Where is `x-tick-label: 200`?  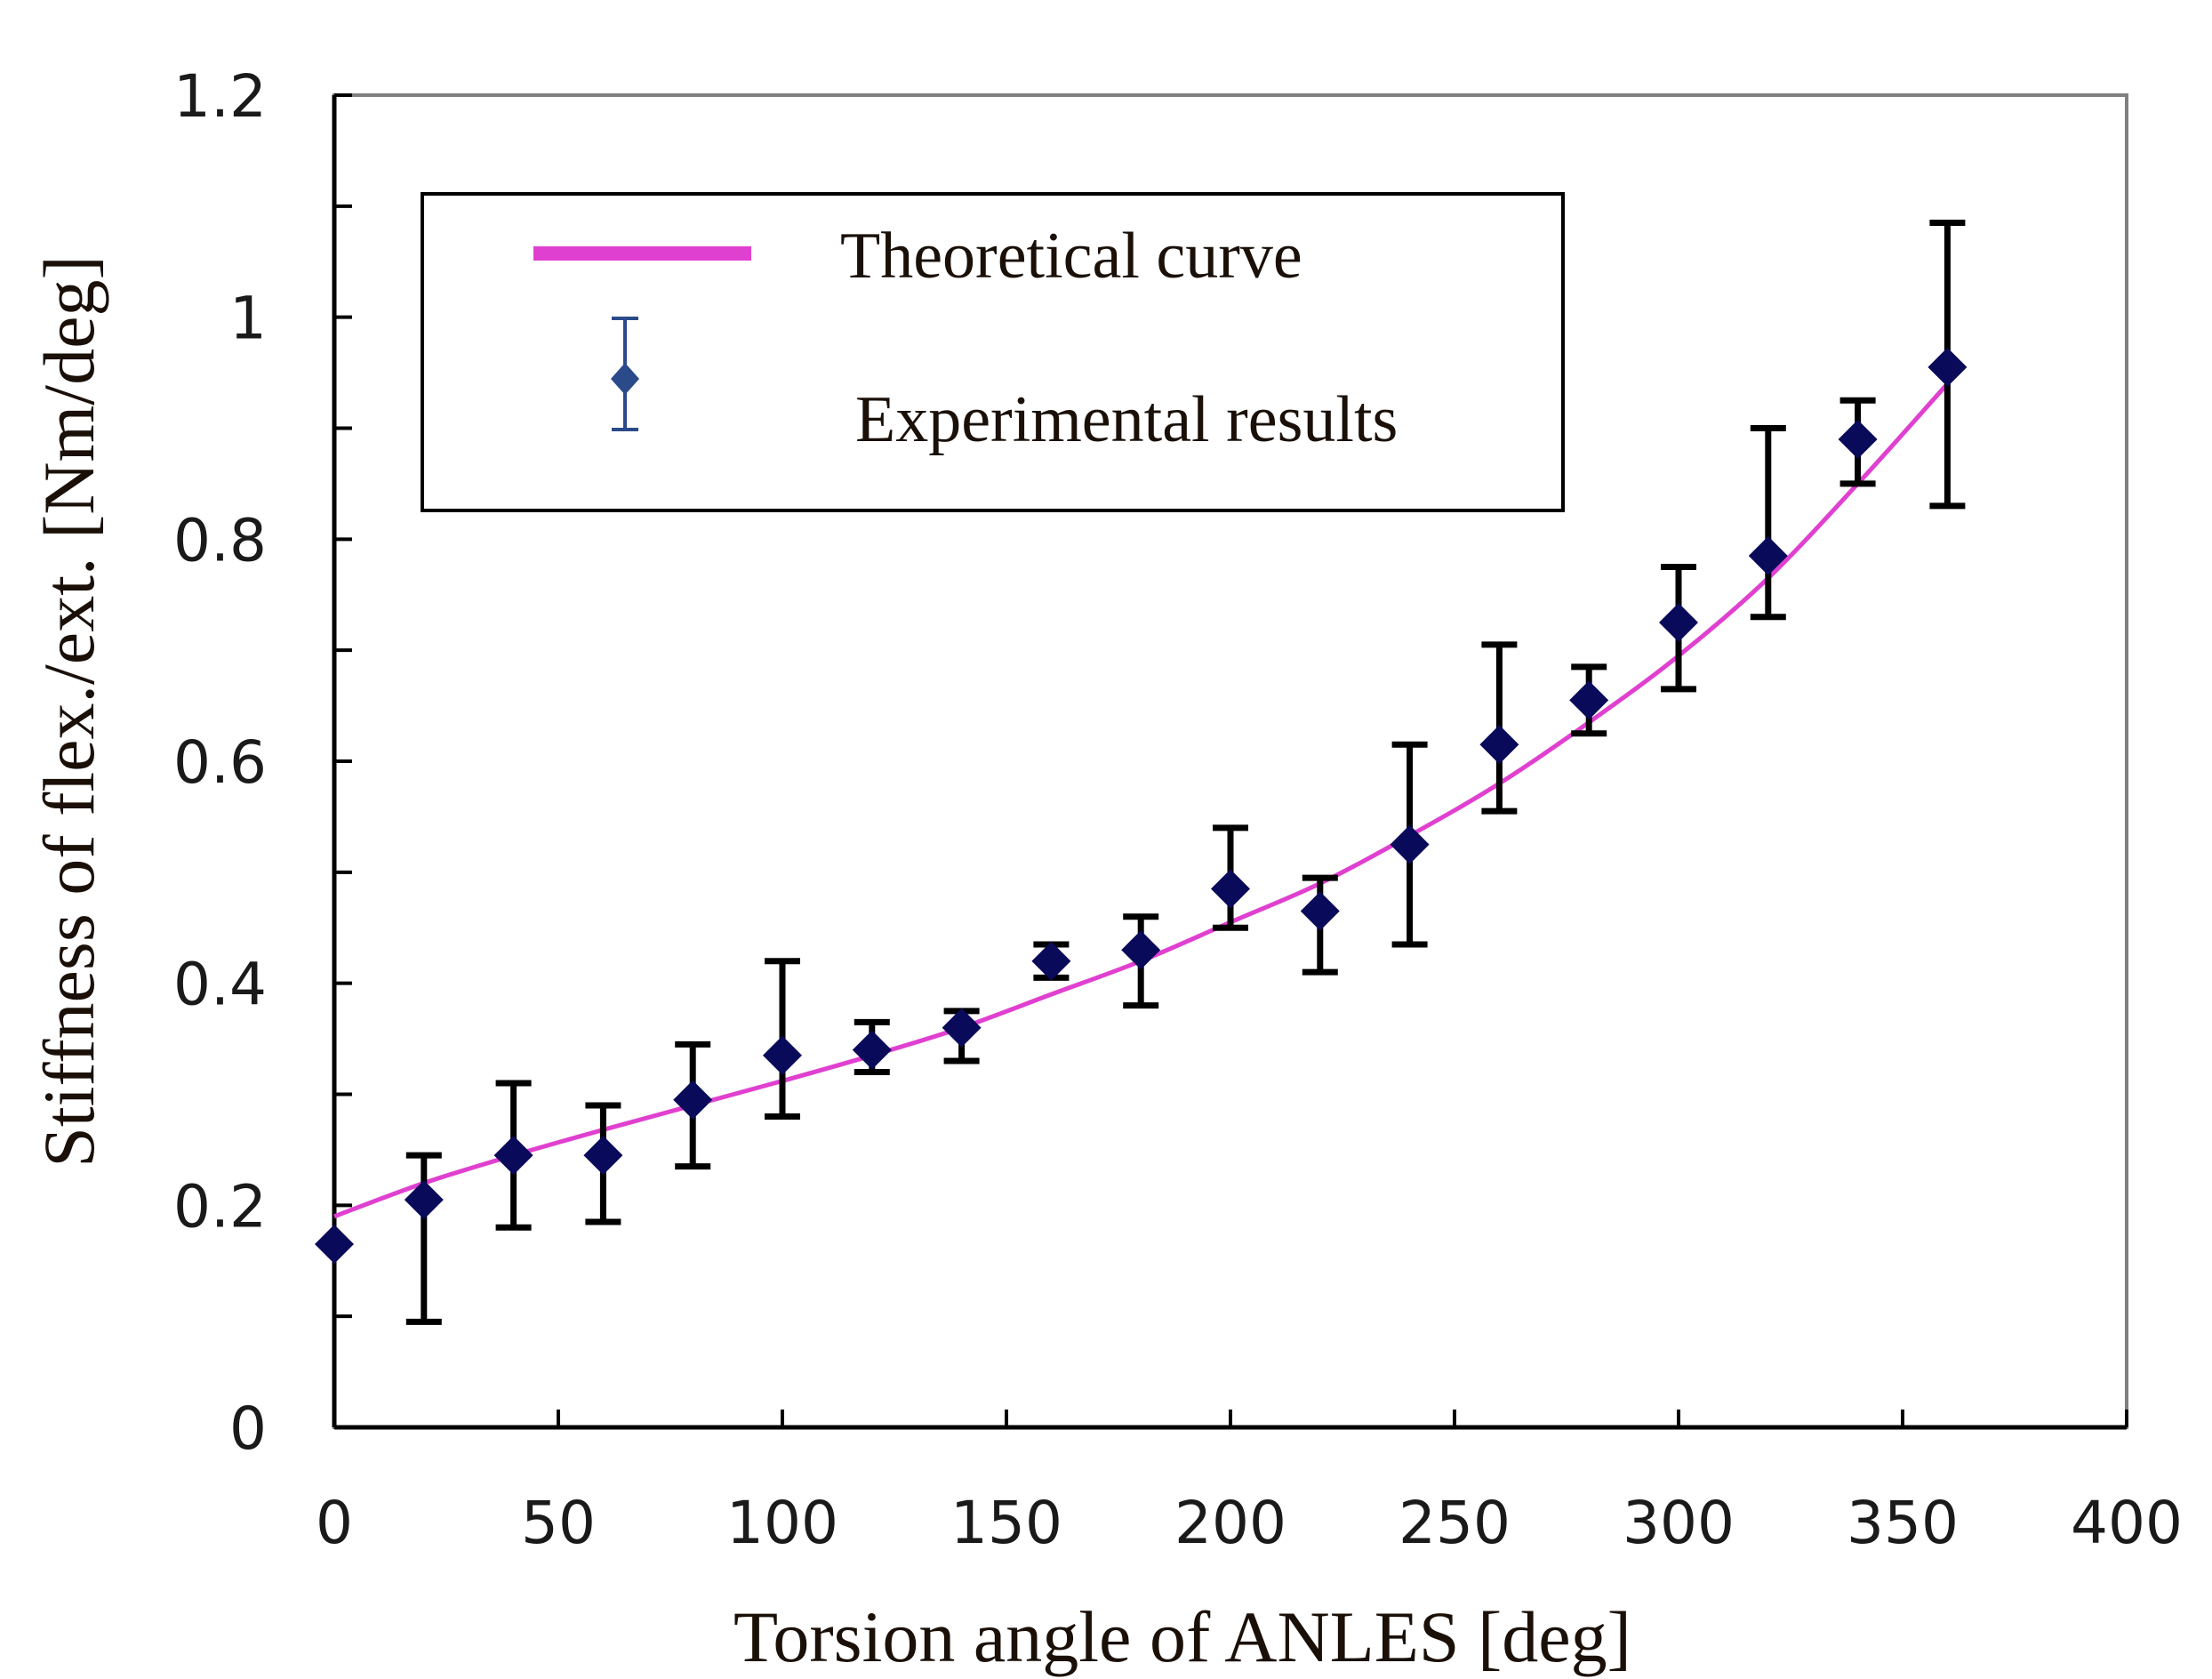 x-tick-label: 200 is located at coordinates (1230, 1523).